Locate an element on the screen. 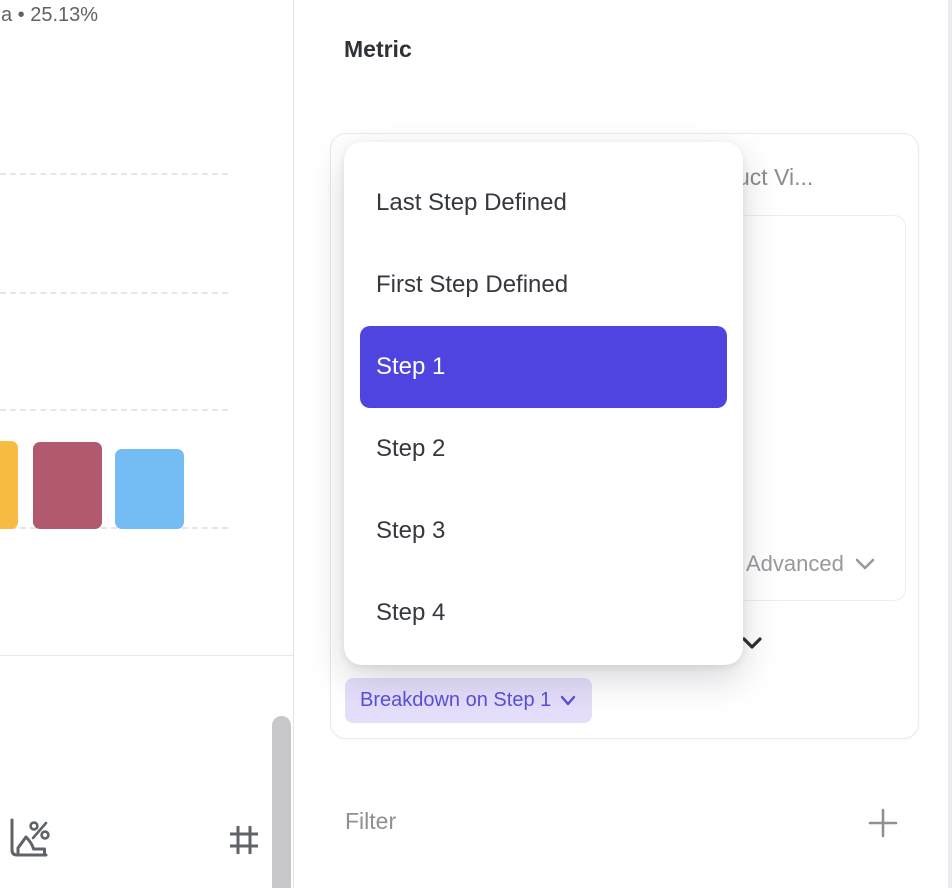 The image size is (952, 888). panel-horizontal-divider is located at coordinates (146, 655).